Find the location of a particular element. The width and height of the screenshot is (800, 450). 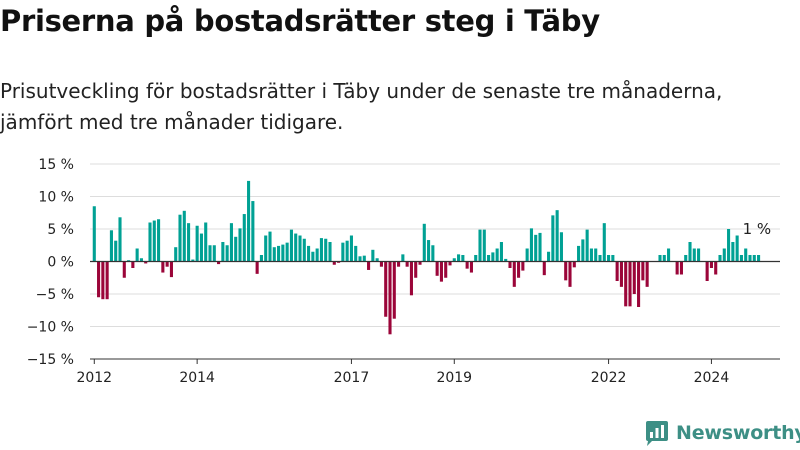

newsworthy-icon is located at coordinates (657, 433).